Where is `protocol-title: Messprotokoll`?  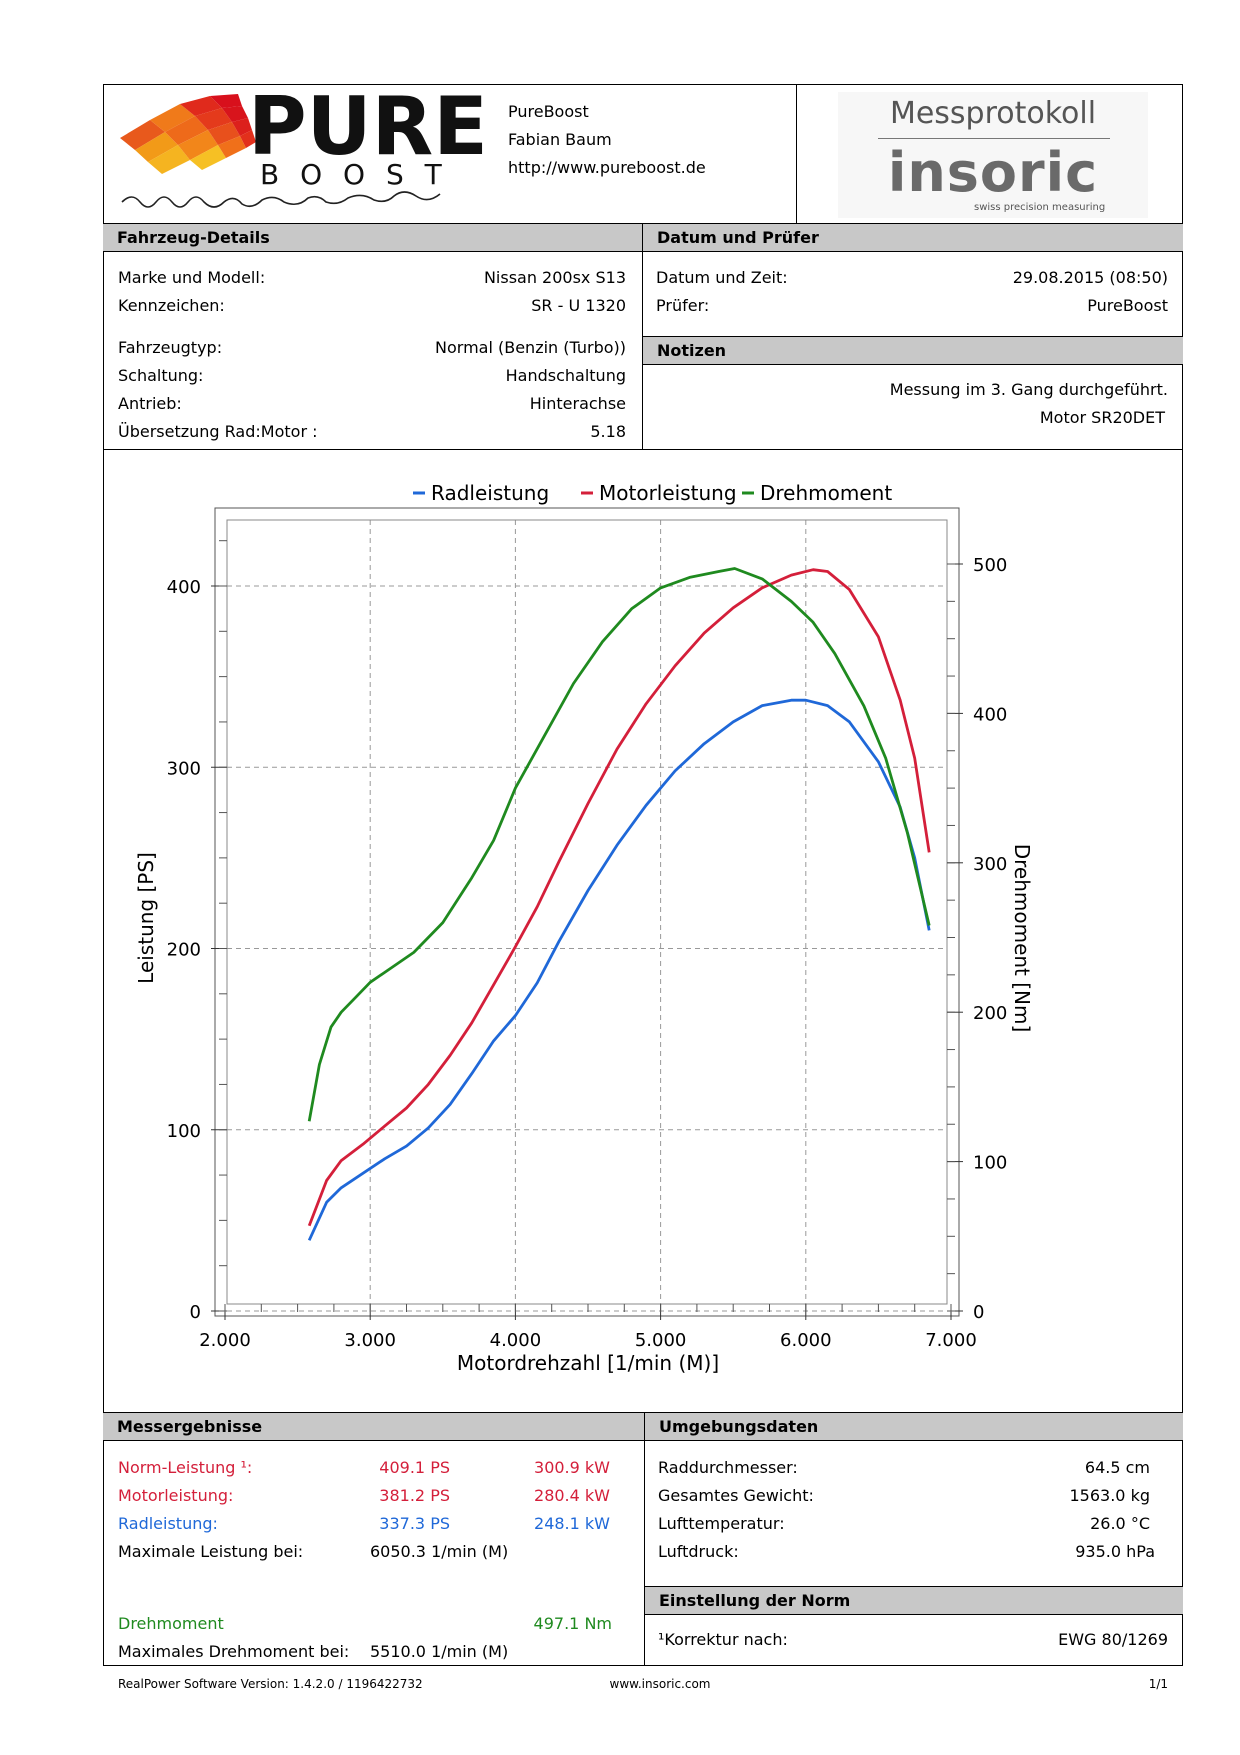
protocol-title: Messprotokoll is located at coordinates (993, 113).